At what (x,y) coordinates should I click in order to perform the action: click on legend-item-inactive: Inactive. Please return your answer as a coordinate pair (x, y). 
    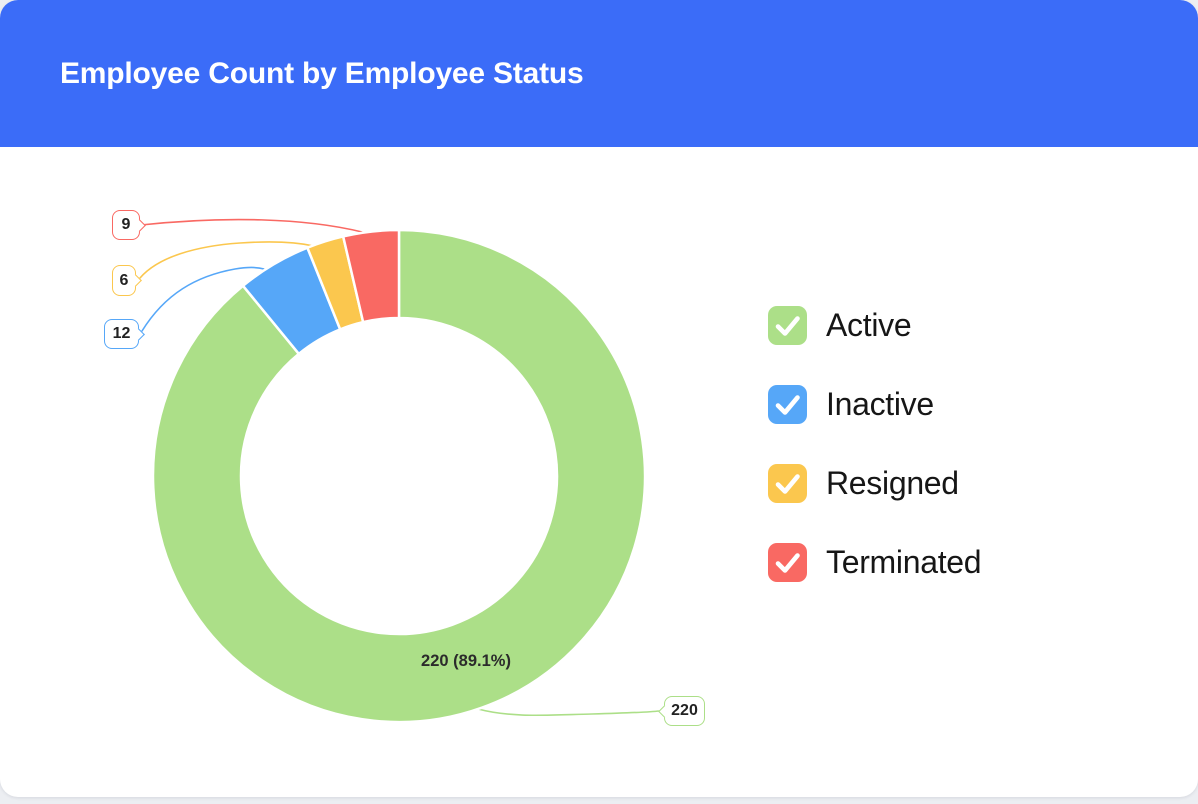
    Looking at the image, I should click on (874, 404).